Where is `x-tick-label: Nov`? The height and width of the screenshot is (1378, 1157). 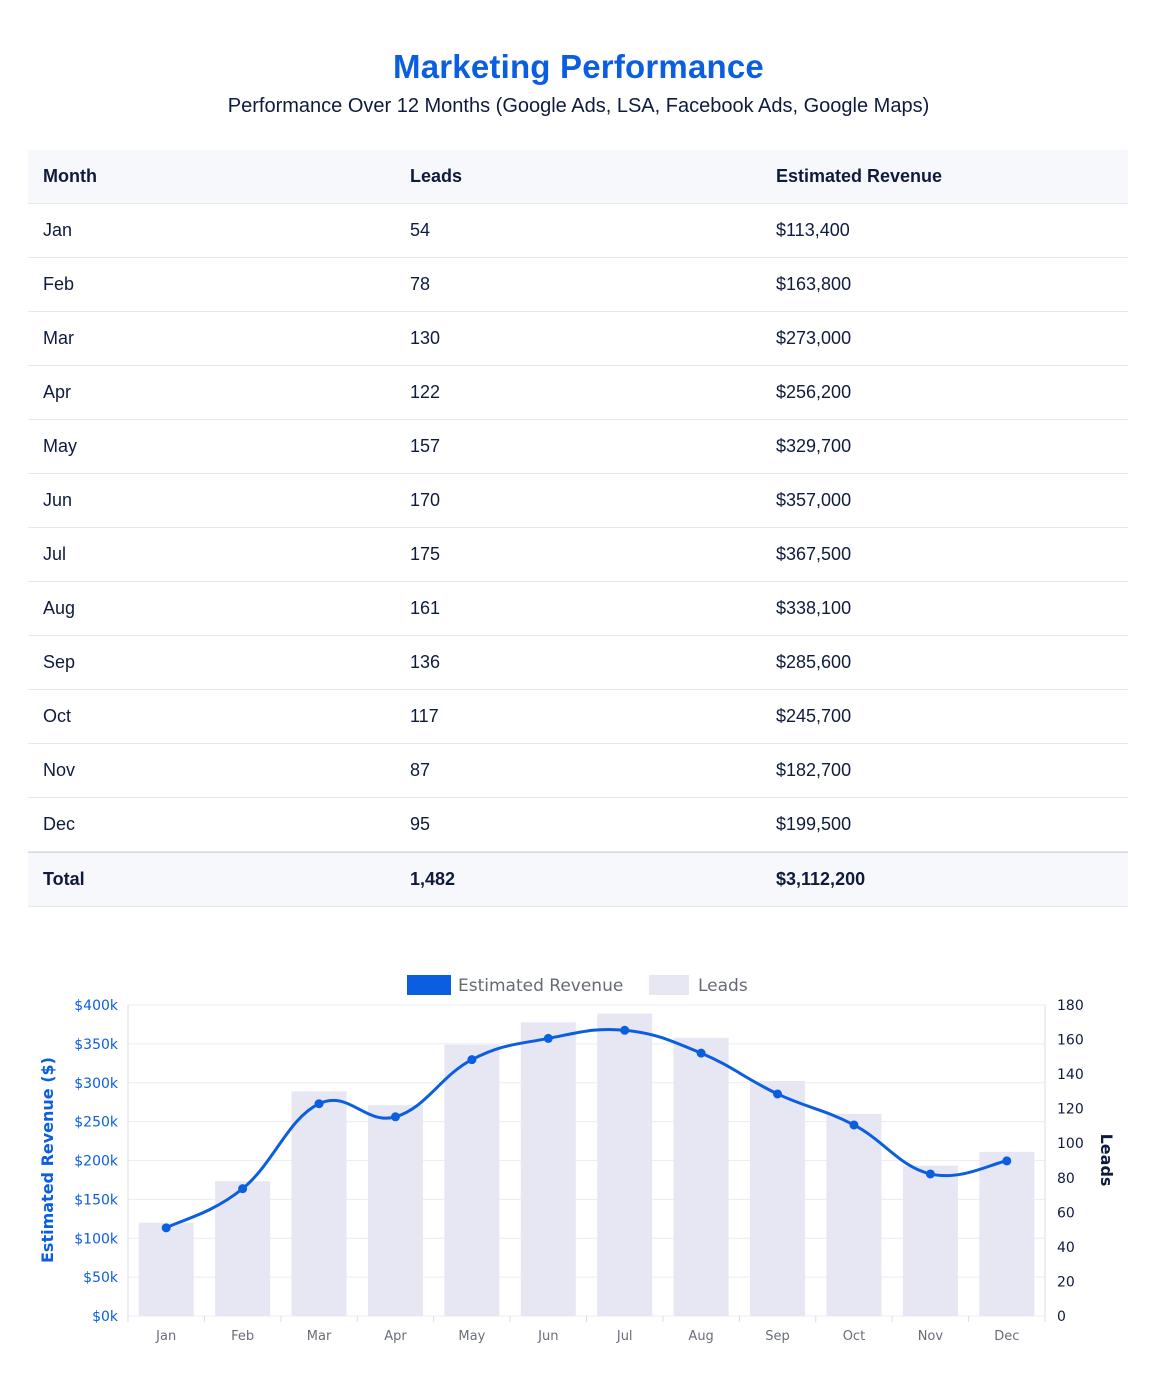
x-tick-label: Nov is located at coordinates (931, 1336).